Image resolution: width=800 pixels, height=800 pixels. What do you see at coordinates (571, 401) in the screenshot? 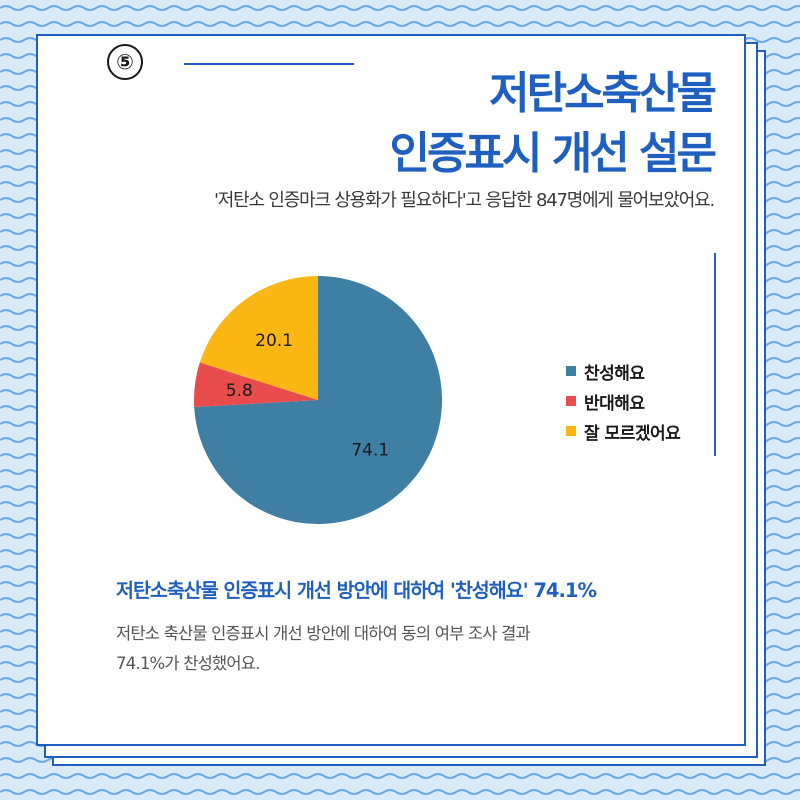
I see `legend-swatch-disagree` at bounding box center [571, 401].